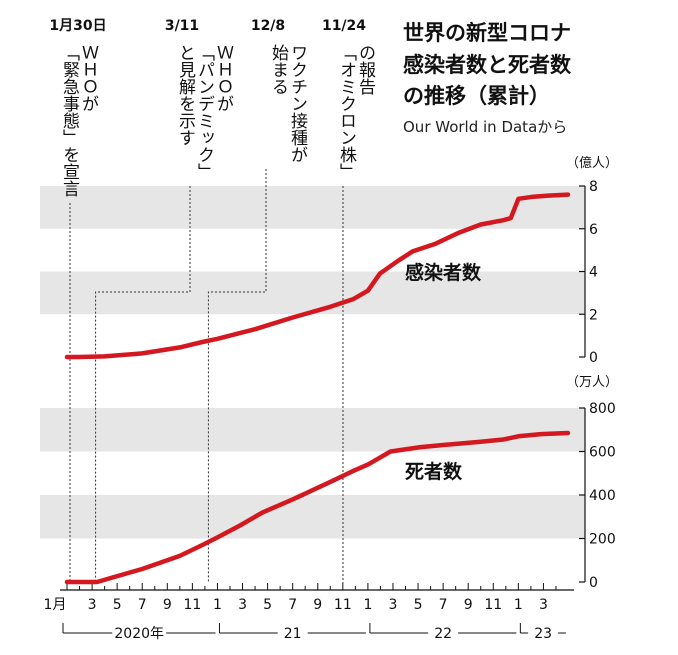 The height and width of the screenshot is (655, 678). What do you see at coordinates (365, 69) in the screenshot?
I see `event-text: の報告` at bounding box center [365, 69].